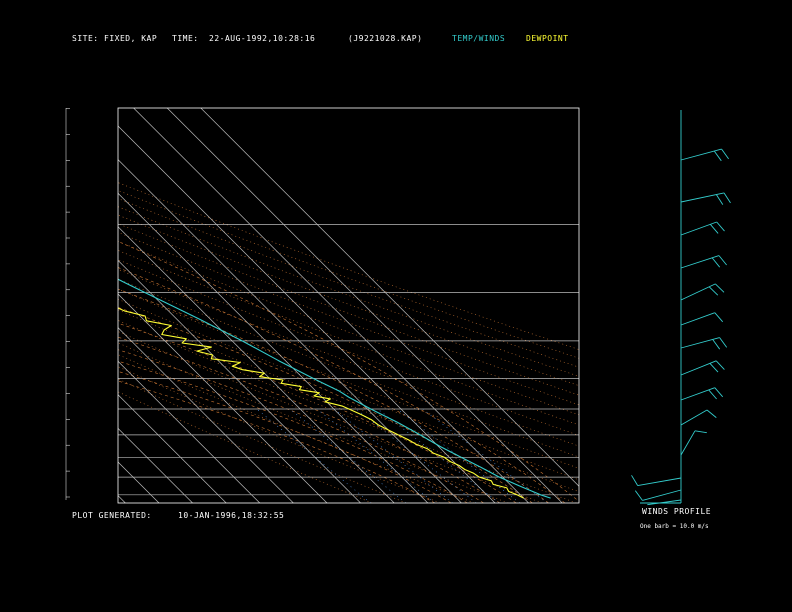  What do you see at coordinates (547, 38) in the screenshot?
I see `legend-dewpoint: DEWPOINT` at bounding box center [547, 38].